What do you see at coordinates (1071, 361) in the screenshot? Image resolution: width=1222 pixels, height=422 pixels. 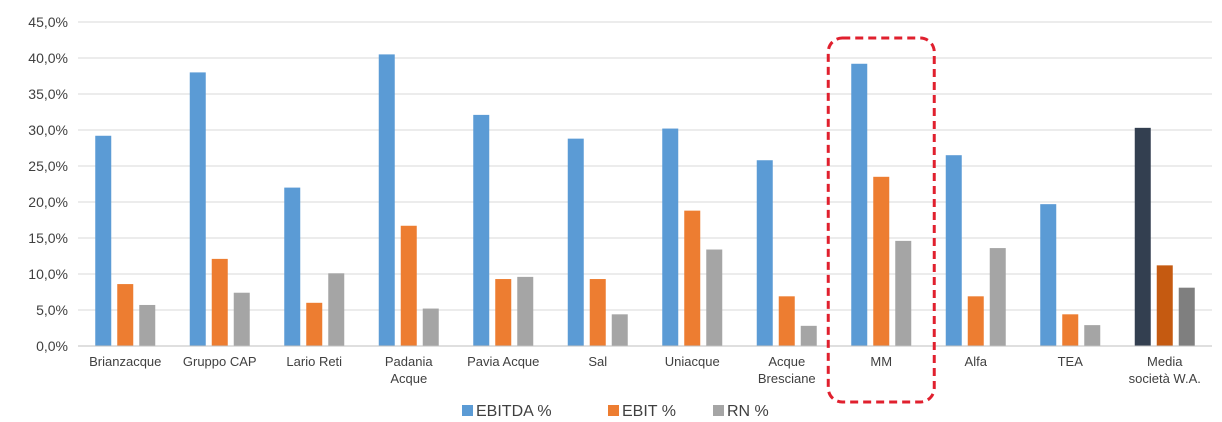 I see `x-category-label: TEA` at bounding box center [1071, 361].